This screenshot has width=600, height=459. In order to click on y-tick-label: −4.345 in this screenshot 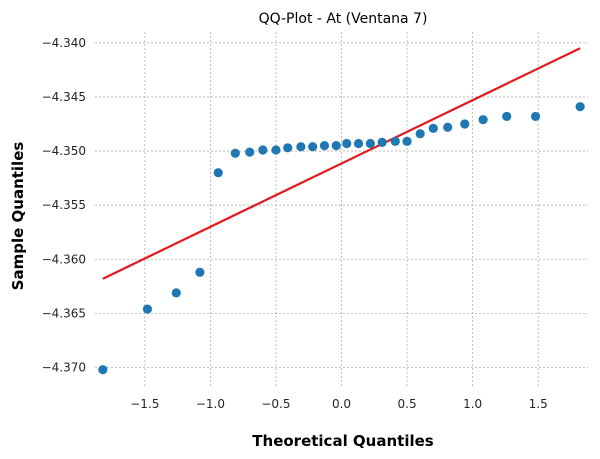, I will do `click(64, 97)`.